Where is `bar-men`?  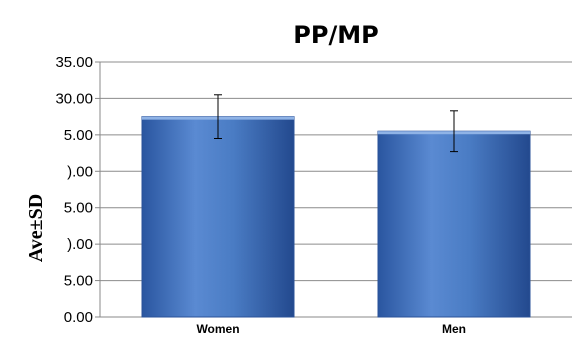 bar-men is located at coordinates (454, 224).